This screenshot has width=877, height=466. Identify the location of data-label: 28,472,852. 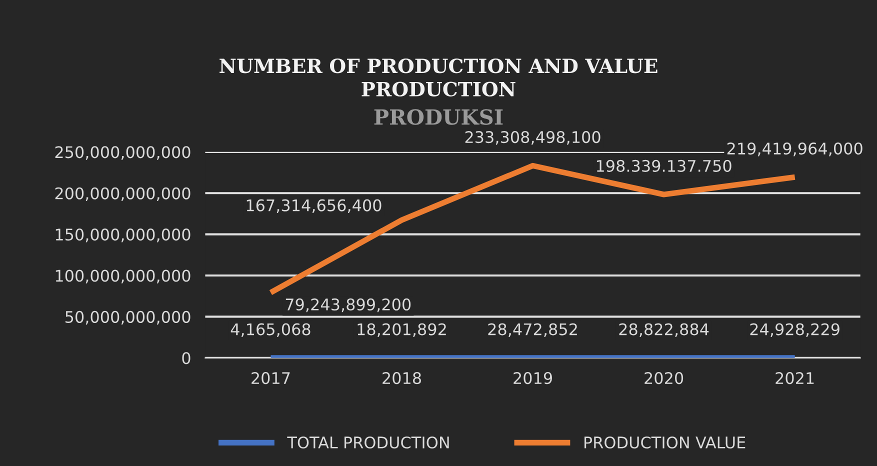
(532, 330).